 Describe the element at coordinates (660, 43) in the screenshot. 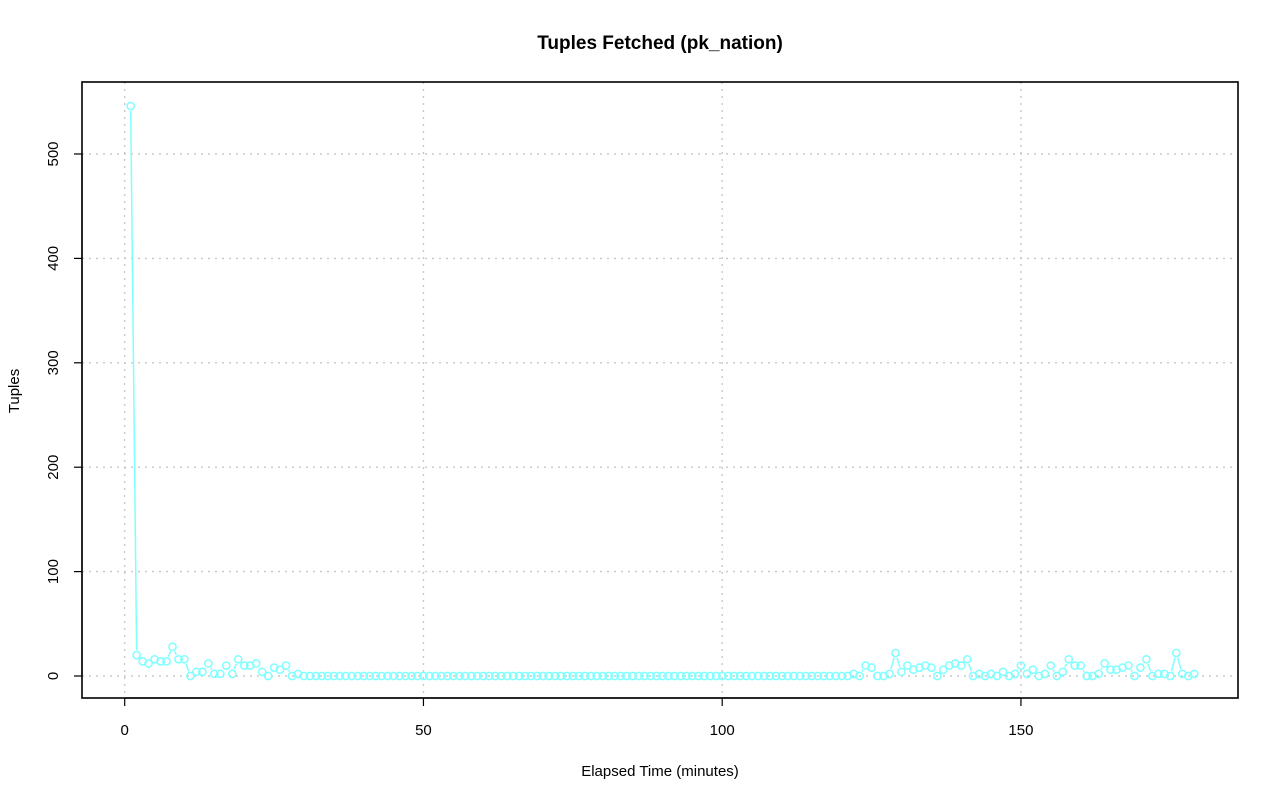

I see `chart-title: Tuples Fetched (pk_nation)` at that location.